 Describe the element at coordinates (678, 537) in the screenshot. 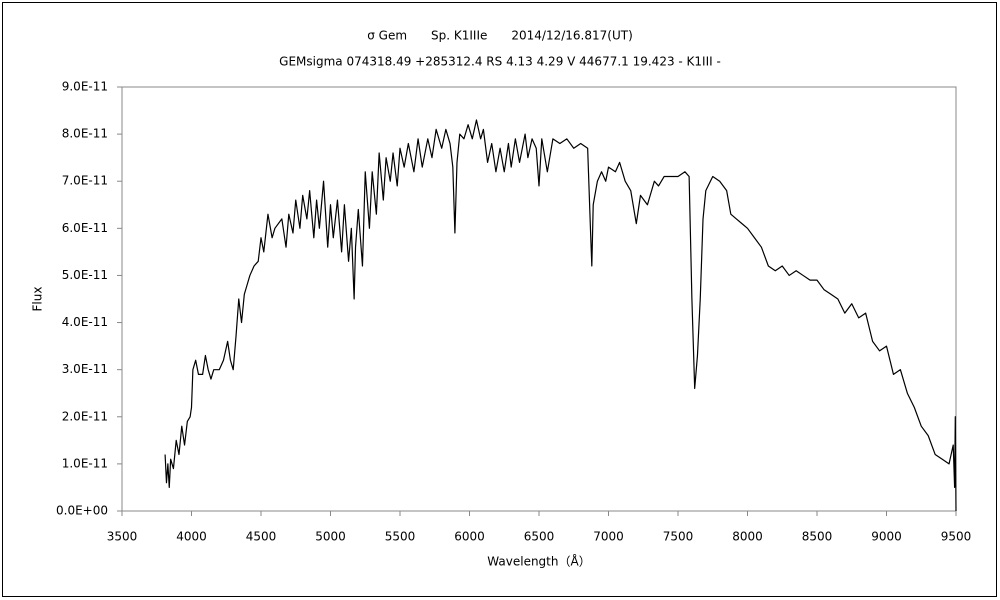

I see `x-tick-label: 7500` at that location.